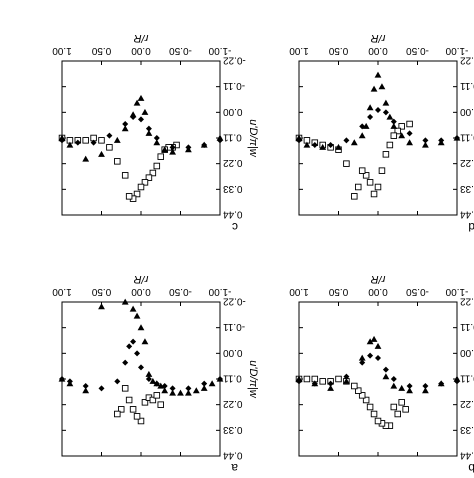  I want to click on y-tick-label: 0.00, so click(467, 111).